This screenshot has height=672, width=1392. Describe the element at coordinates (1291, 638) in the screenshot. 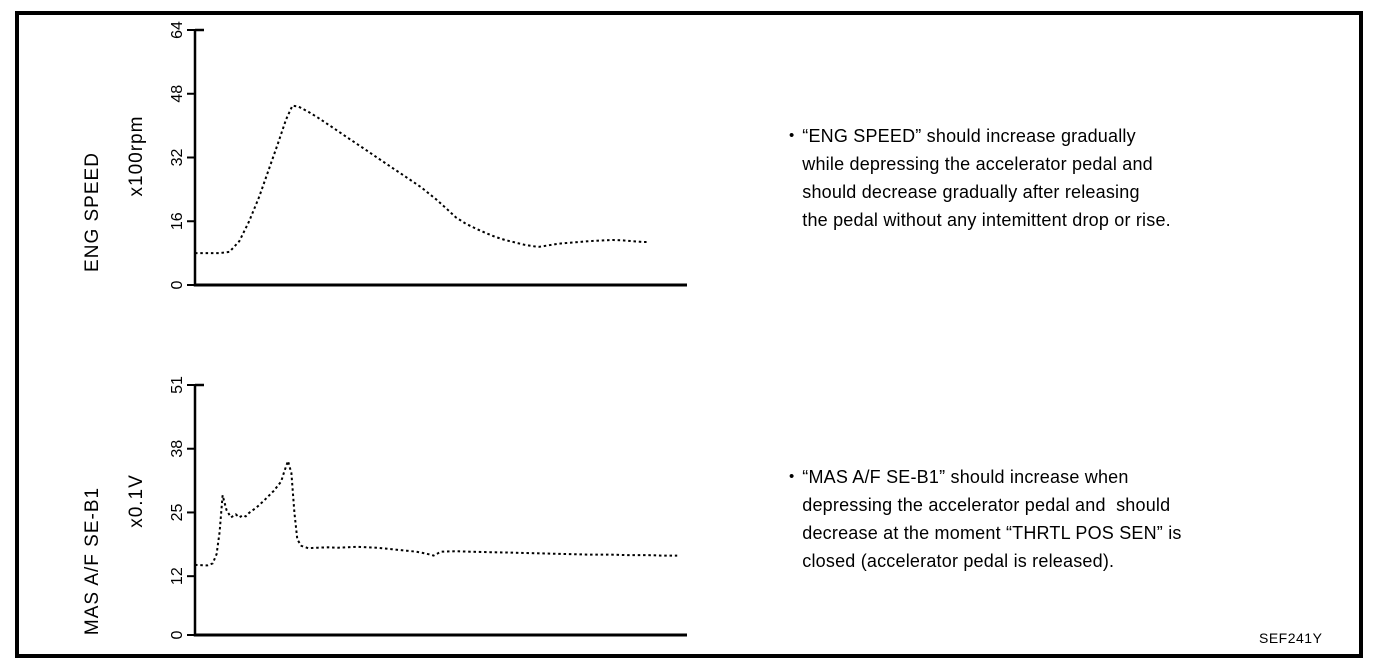

I see `figure-code: SEF241Y` at that location.